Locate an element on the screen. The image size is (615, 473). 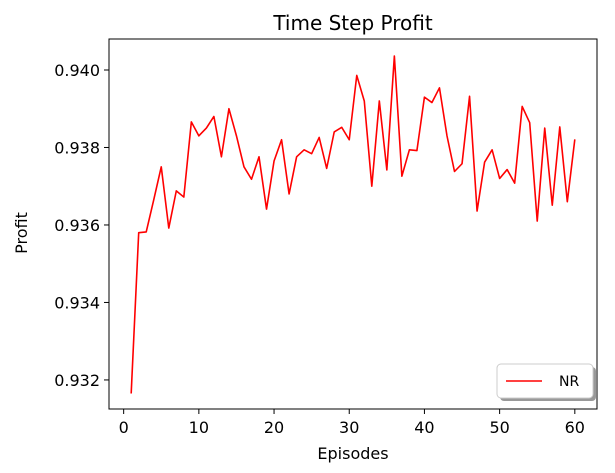
legend-box is located at coordinates (545, 381).